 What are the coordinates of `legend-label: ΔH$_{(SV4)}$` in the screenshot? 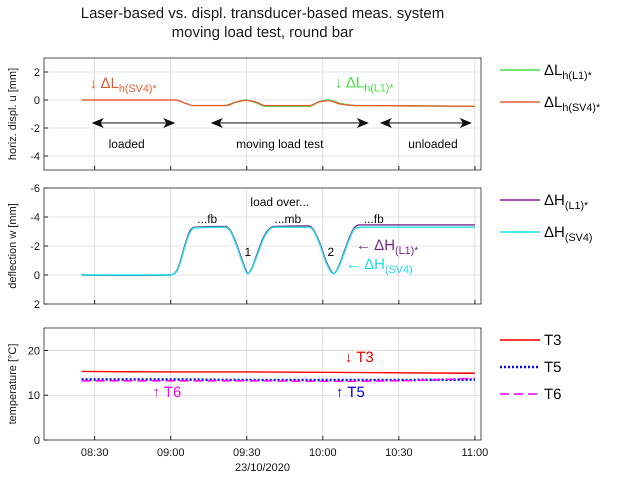 It's located at (568, 234).